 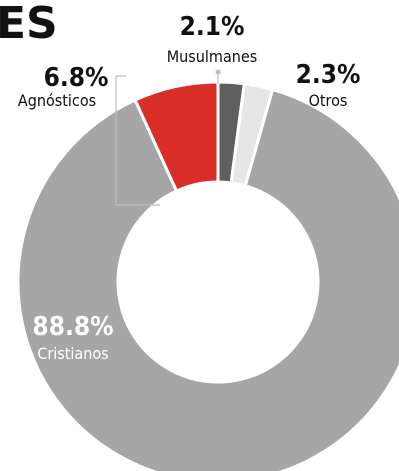 I want to click on leader-agnosticos, so click(x=137, y=140).